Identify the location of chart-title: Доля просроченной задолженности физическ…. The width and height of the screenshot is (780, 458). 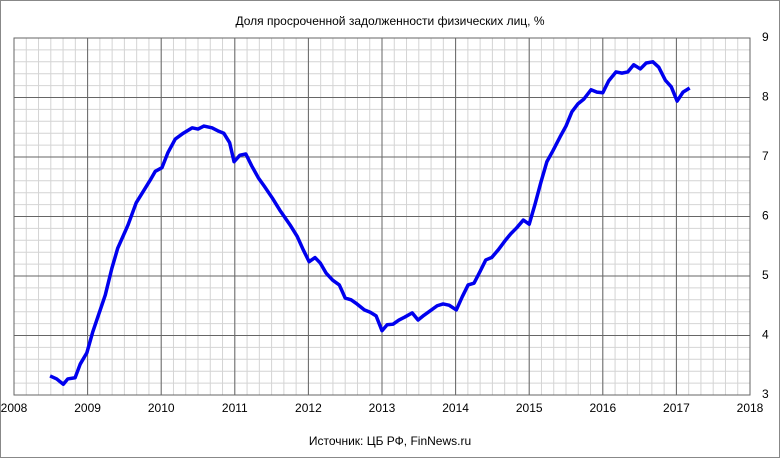
(390, 21).